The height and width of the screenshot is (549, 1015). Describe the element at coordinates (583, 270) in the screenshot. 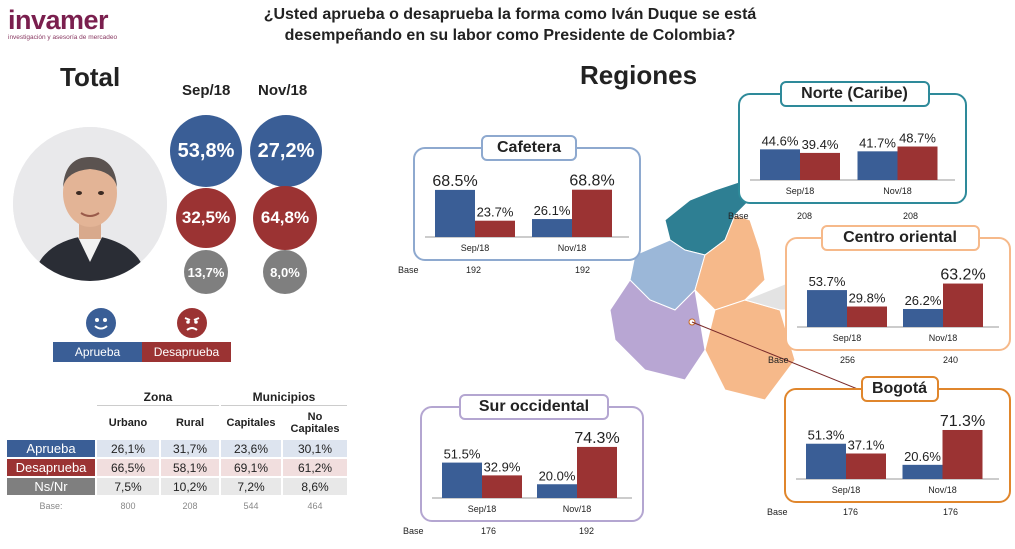

I see `base-nov18-cafetera: 192` at that location.